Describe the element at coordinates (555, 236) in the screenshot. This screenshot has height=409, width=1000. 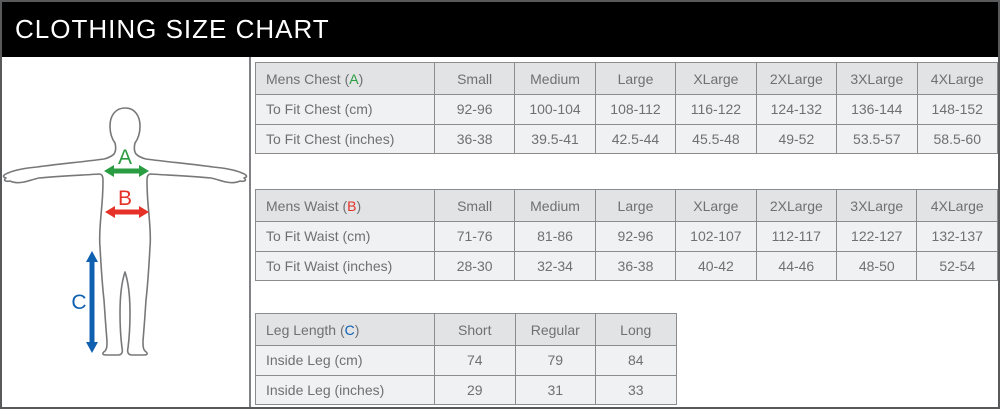
I see `size-value-cell: 81-86` at that location.